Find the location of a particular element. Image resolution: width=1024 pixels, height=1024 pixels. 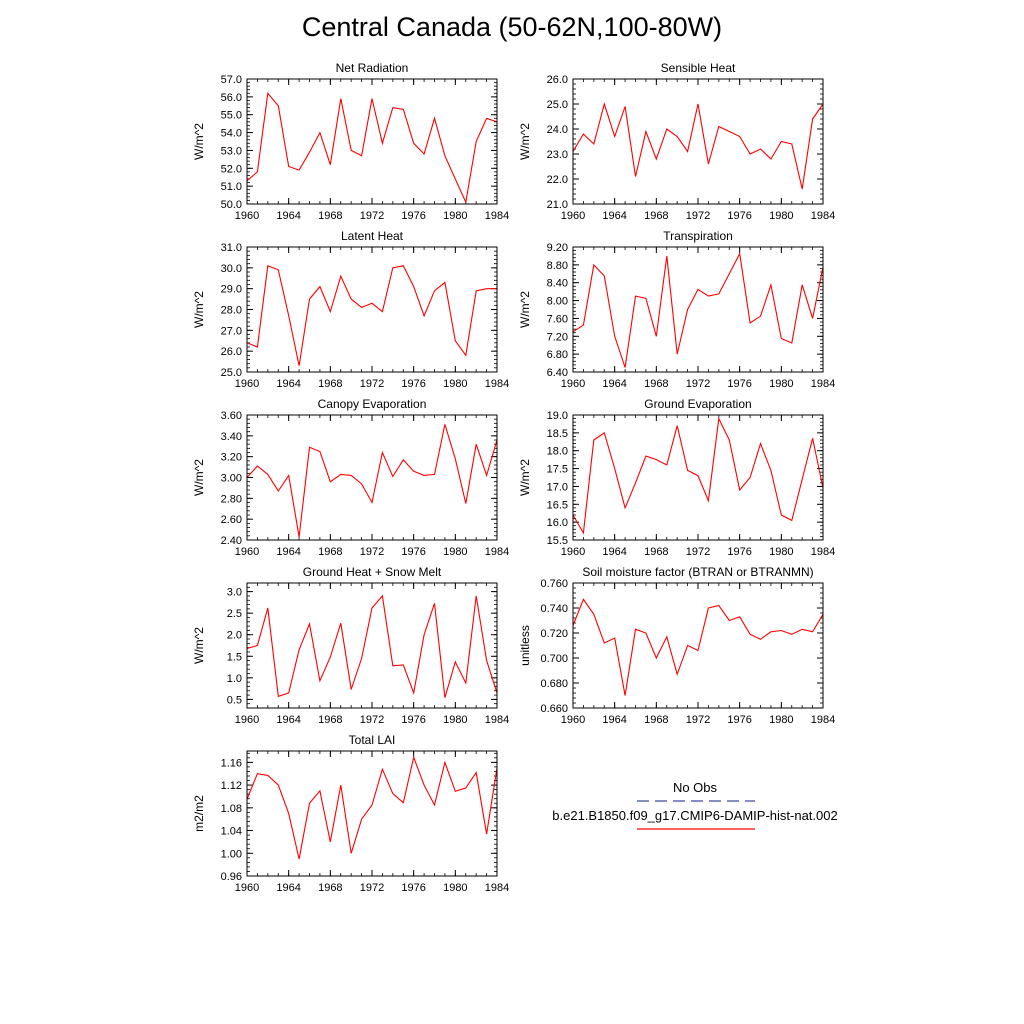

y-tick-label: 2.80 is located at coordinates (231, 499).